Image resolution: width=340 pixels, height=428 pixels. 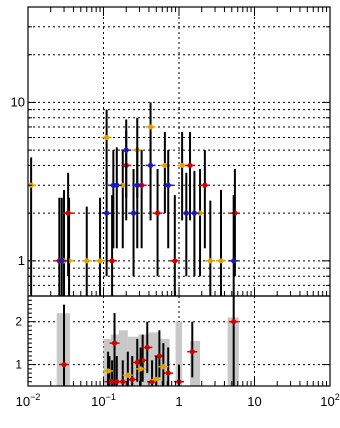 What do you see at coordinates (18, 365) in the screenshot?
I see `lower-y-tick-label: 1` at bounding box center [18, 365].